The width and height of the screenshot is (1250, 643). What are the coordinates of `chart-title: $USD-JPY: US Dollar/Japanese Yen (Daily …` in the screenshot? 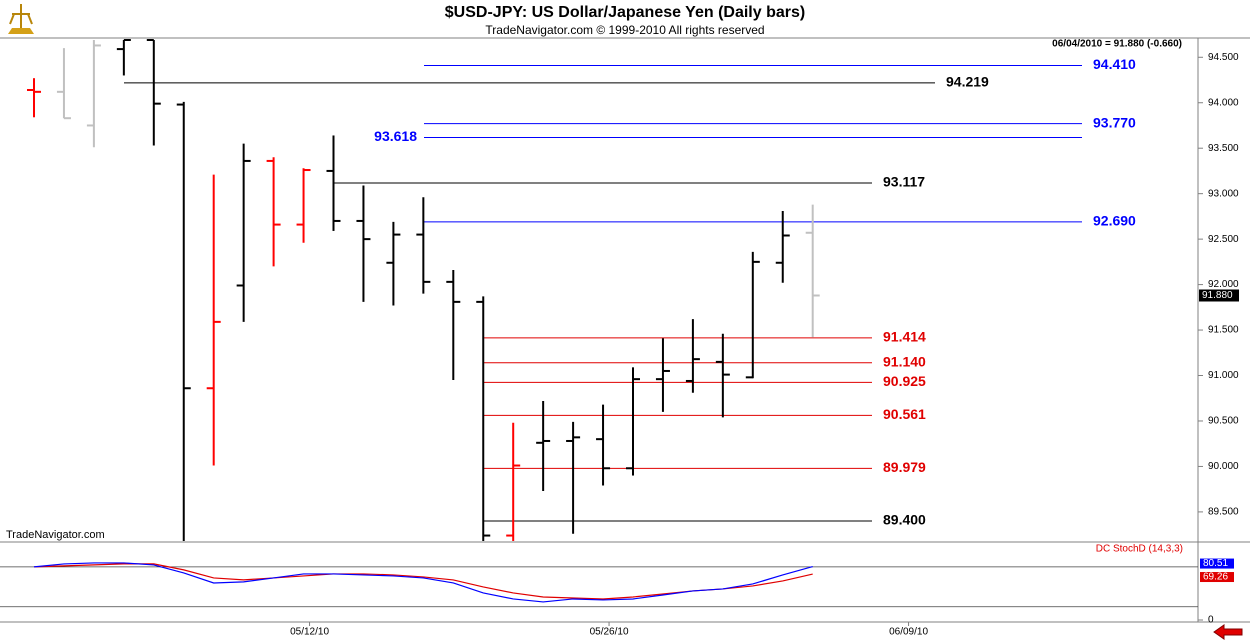 It's located at (625, 12).